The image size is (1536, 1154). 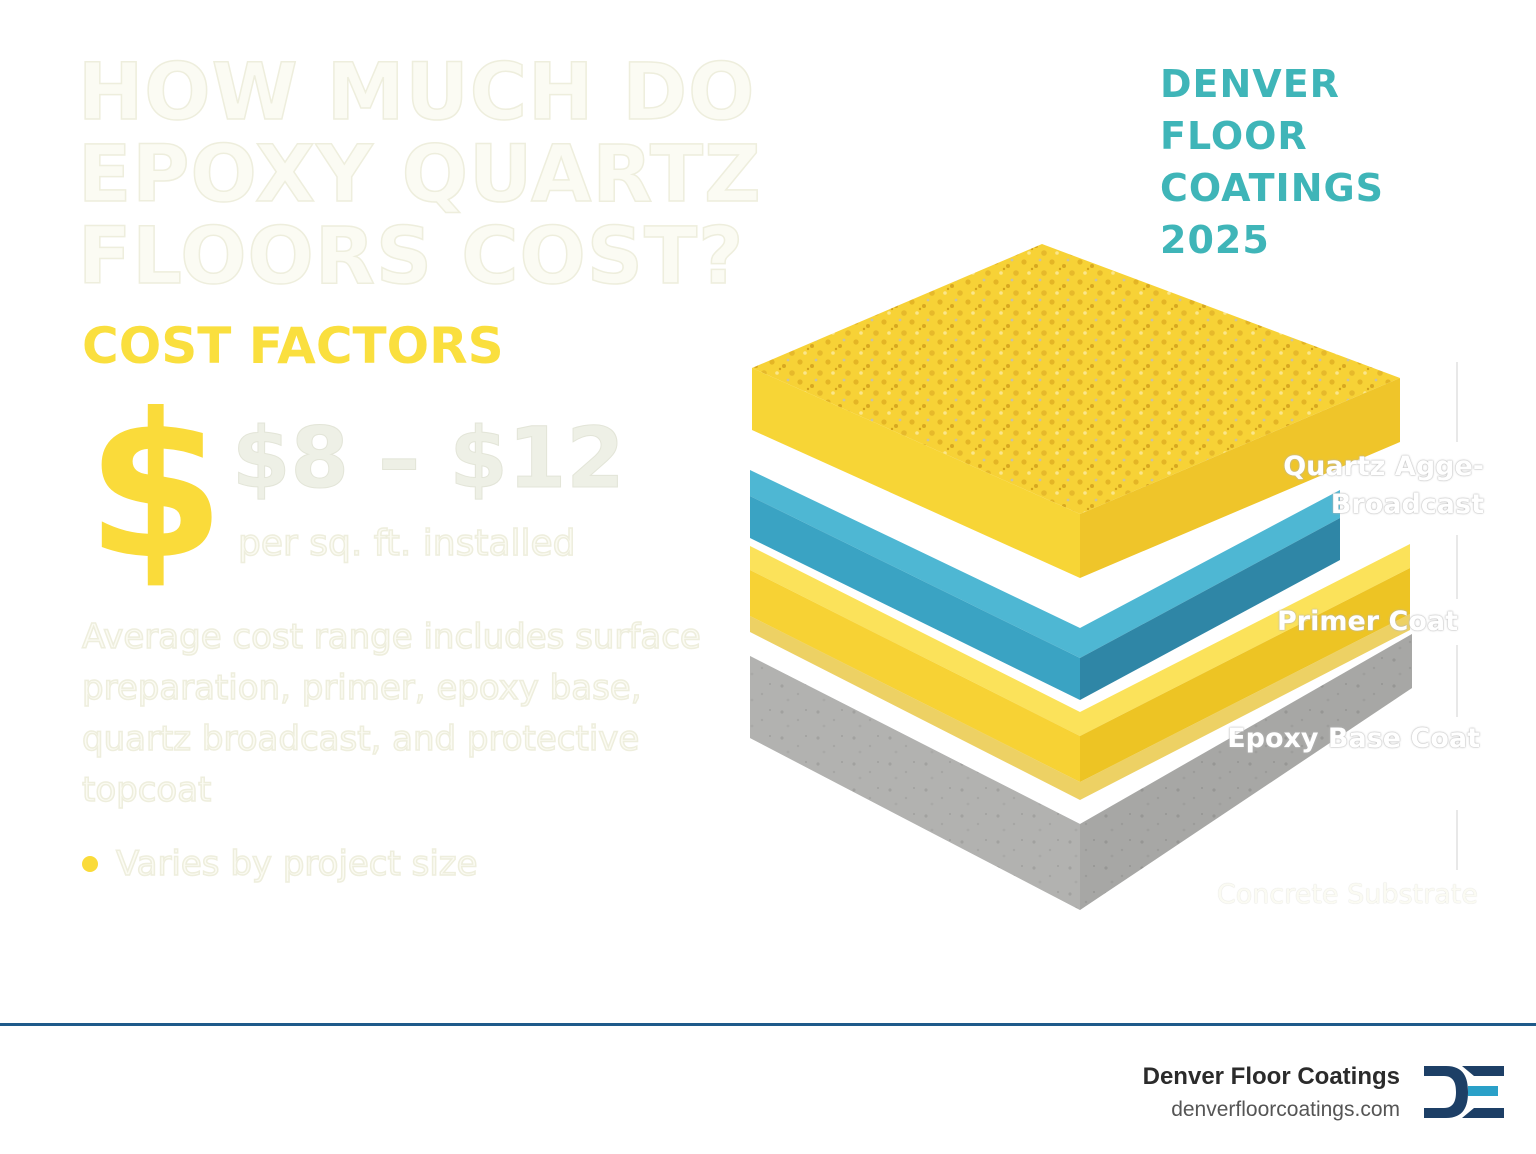 I want to click on label-primer-coat: Primer Coat, so click(x=1367, y=621).